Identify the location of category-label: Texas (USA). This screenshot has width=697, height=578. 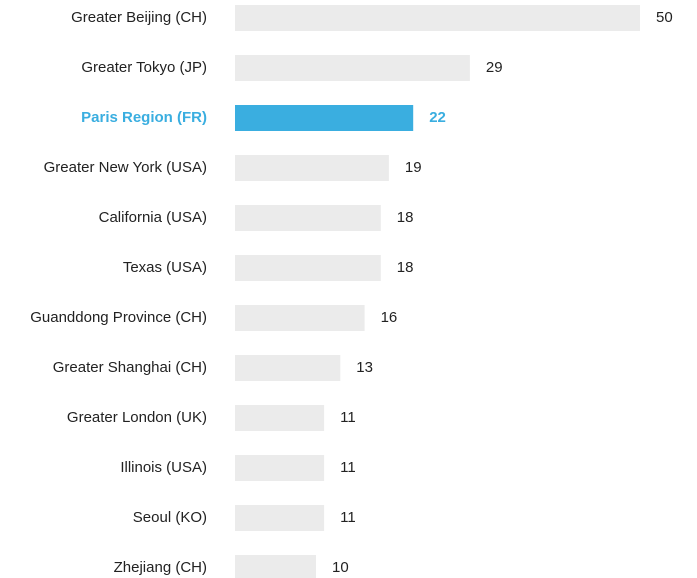
(165, 267).